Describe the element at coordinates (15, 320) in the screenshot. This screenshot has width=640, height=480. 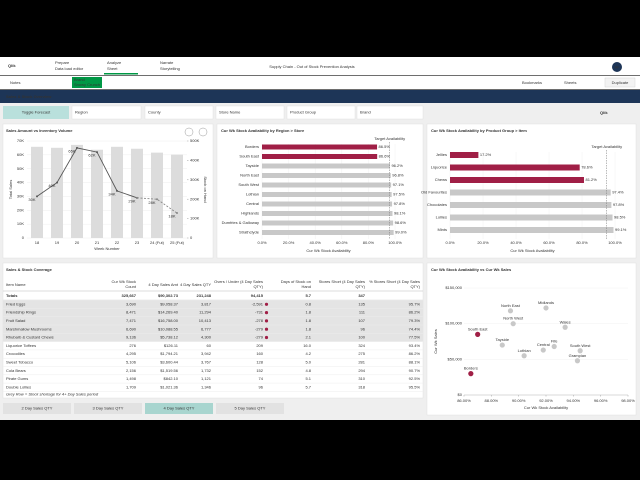
I see `row-label: Fruit Salad` at that location.